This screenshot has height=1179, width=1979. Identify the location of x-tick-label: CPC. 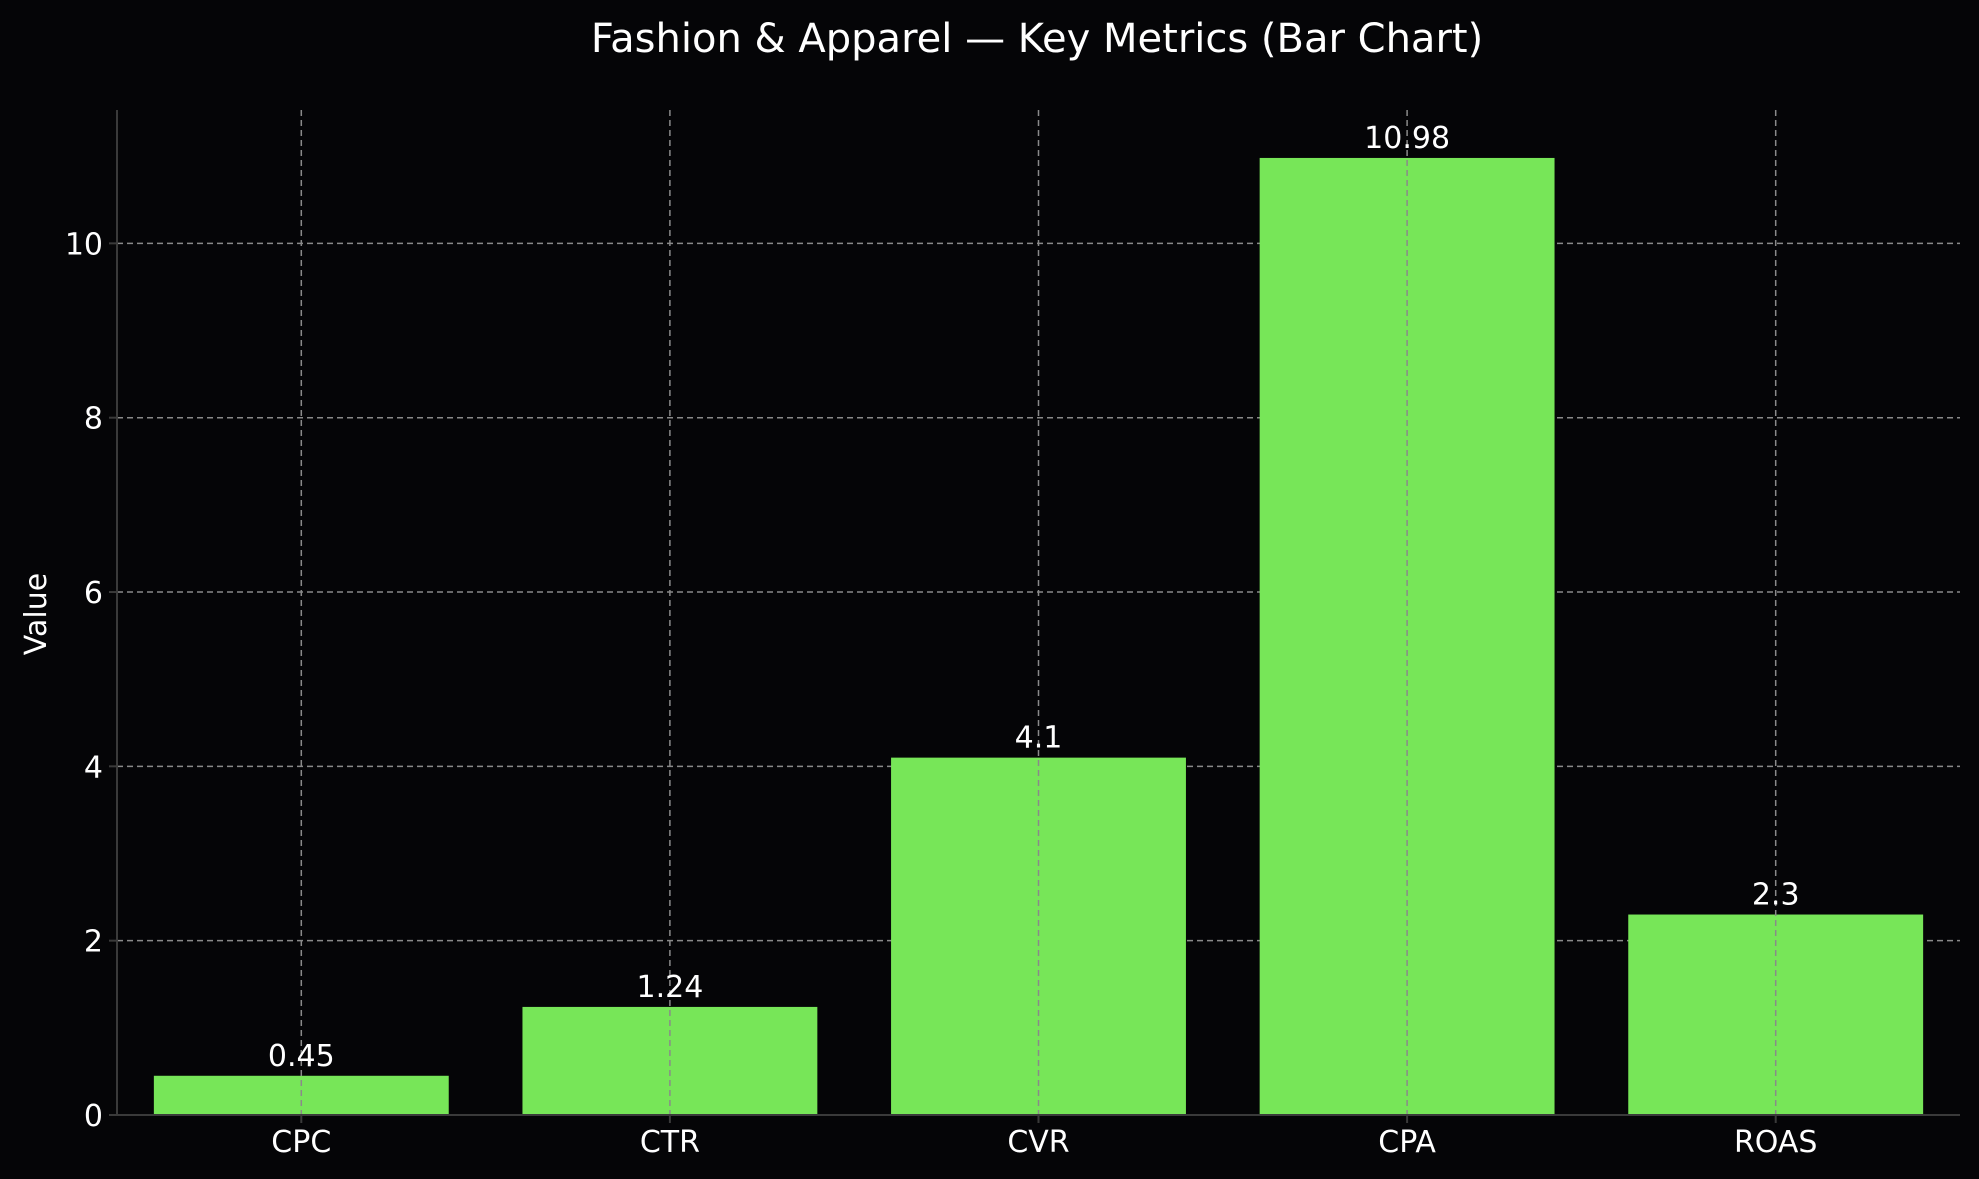
(301, 1142).